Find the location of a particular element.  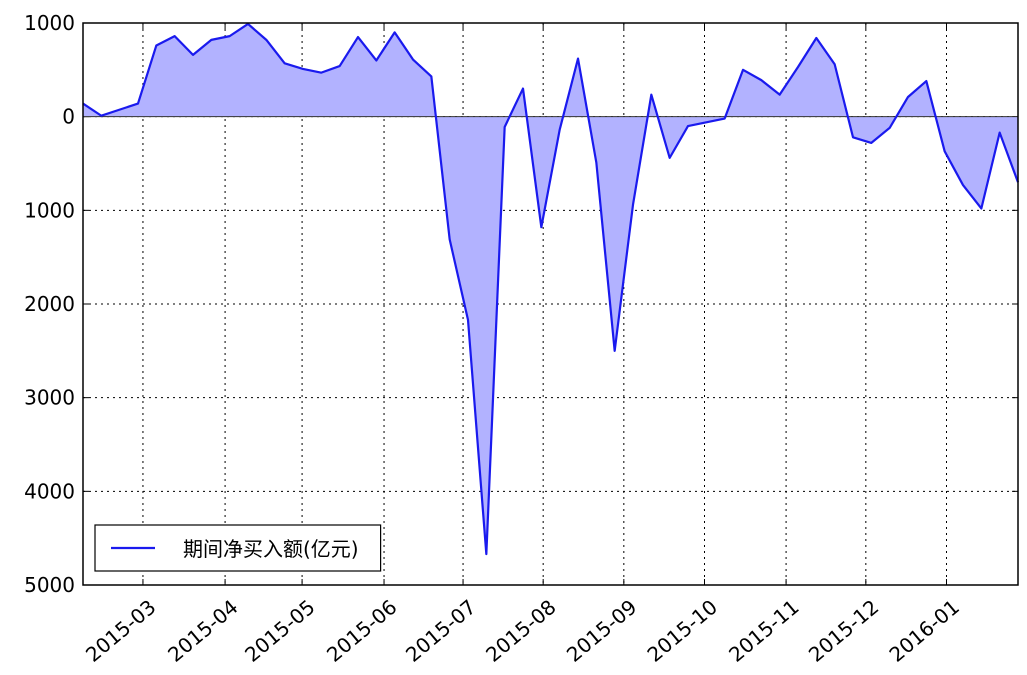

y-tick-label: 0 is located at coordinates (68, 117).